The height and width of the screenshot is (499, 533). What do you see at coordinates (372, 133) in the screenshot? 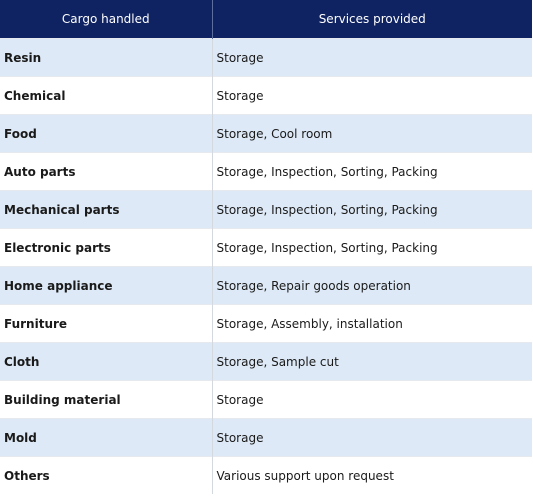
I see `services-cell: Storage, Cool room` at bounding box center [372, 133].